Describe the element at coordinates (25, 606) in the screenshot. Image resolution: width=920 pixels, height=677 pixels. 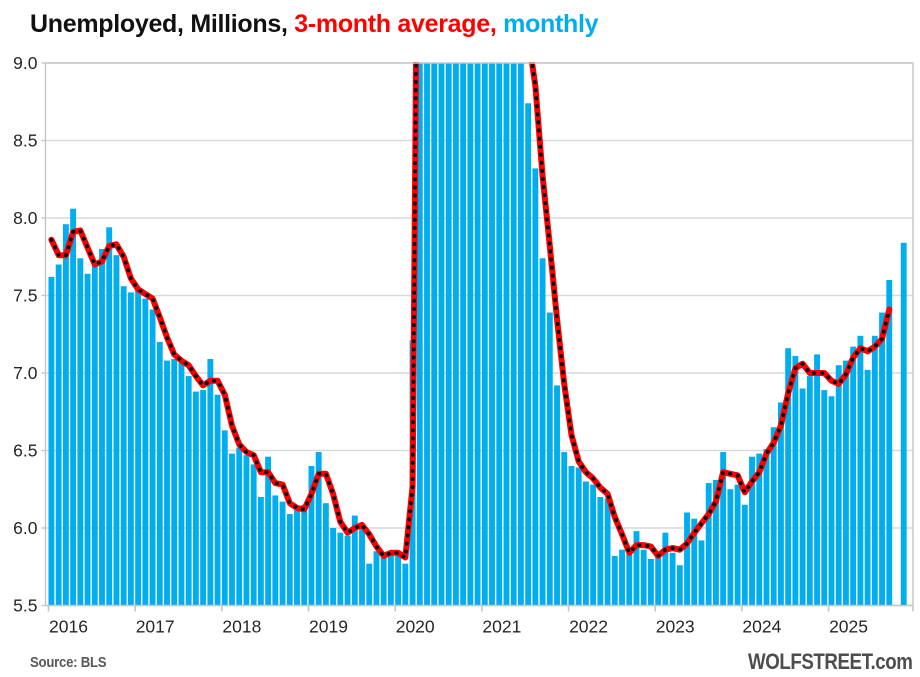
I see `y-axis-label: 5.5` at that location.